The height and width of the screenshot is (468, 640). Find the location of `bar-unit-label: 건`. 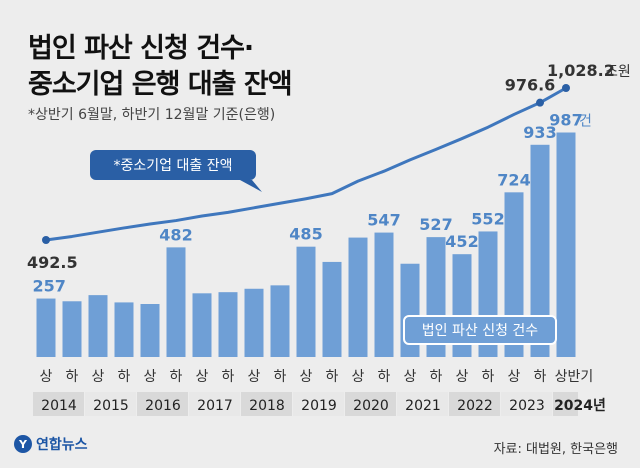

bar-unit-label: 건 is located at coordinates (585, 122).